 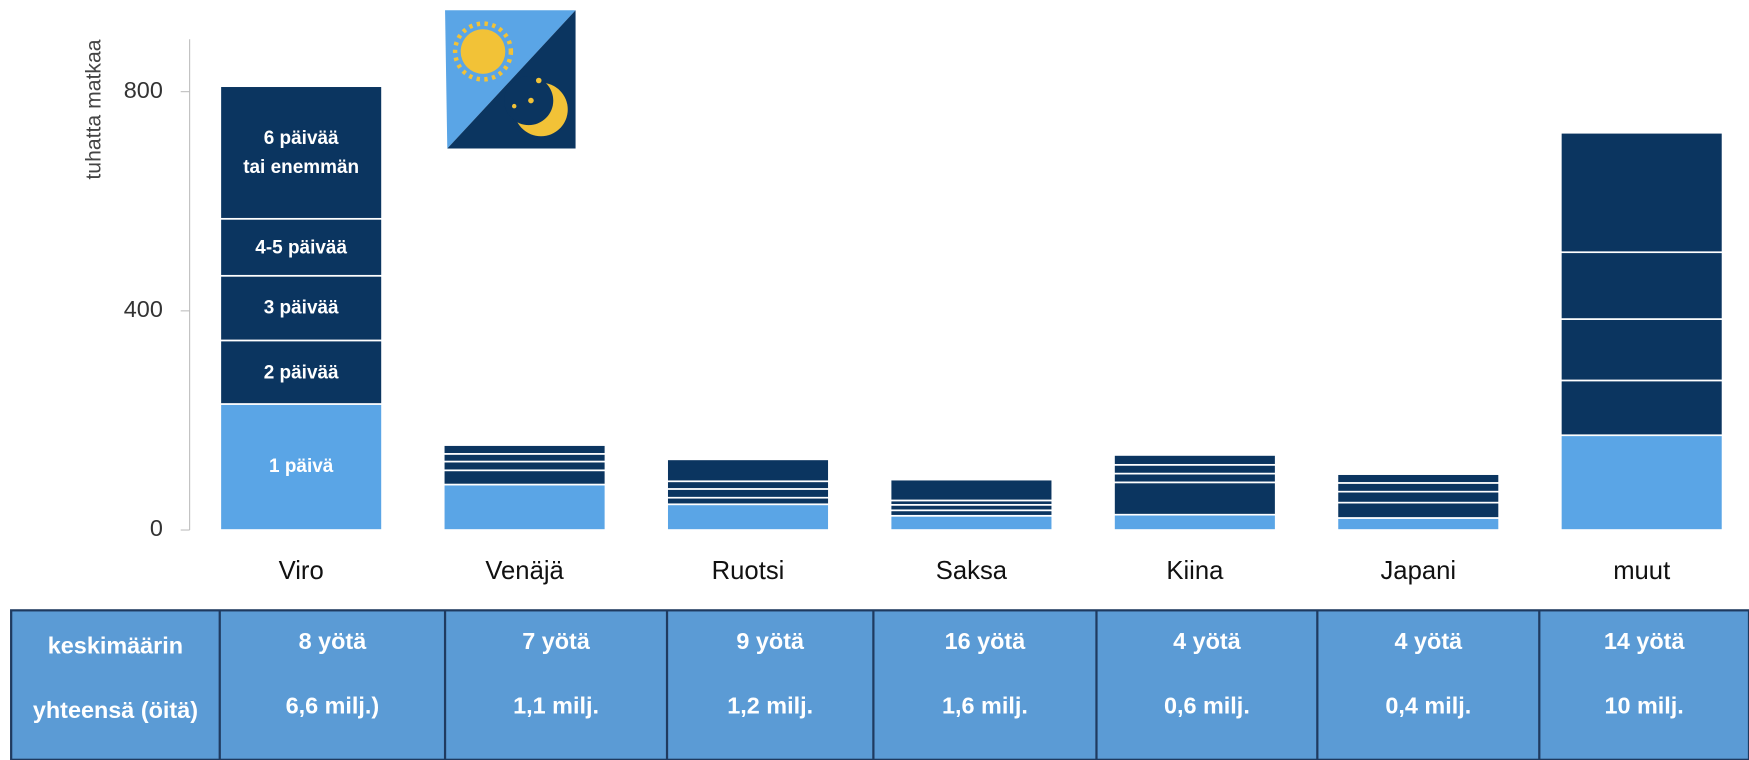 I want to click on table-cell: 7 yötä, so click(x=556, y=641).